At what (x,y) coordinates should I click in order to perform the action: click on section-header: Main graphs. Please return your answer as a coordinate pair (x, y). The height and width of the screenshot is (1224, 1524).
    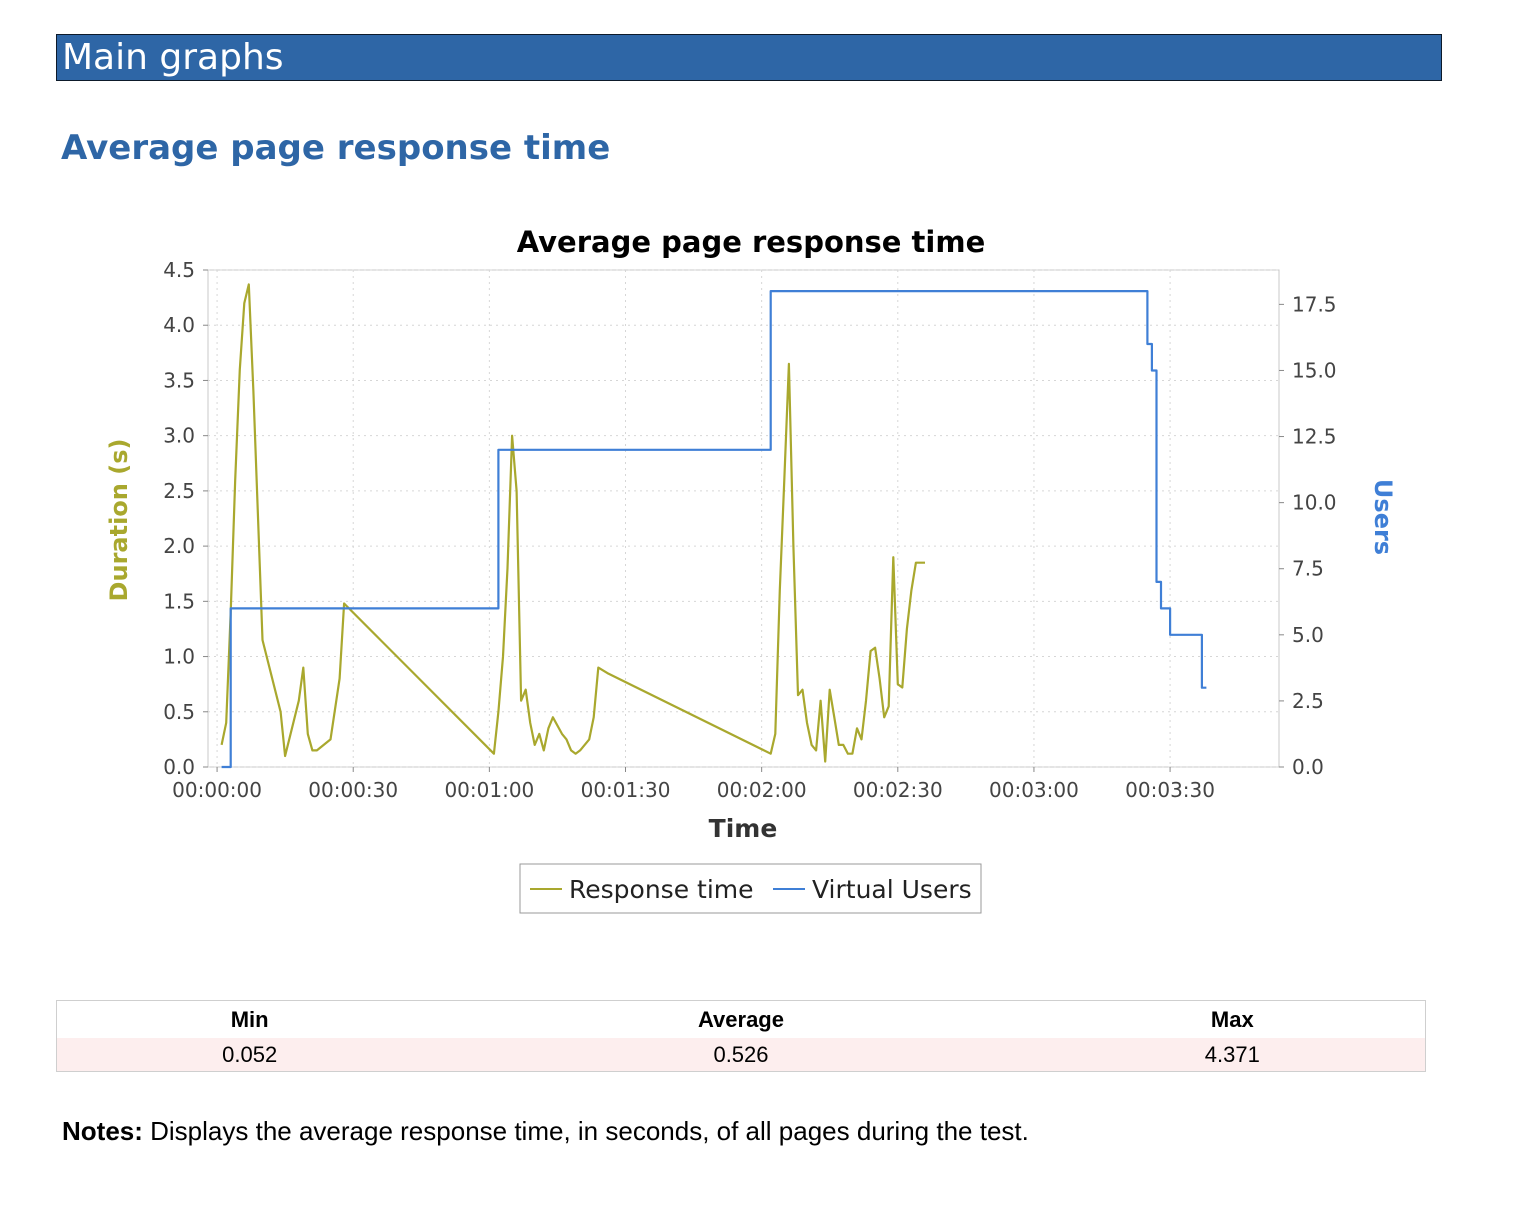
    Looking at the image, I should click on (749, 57).